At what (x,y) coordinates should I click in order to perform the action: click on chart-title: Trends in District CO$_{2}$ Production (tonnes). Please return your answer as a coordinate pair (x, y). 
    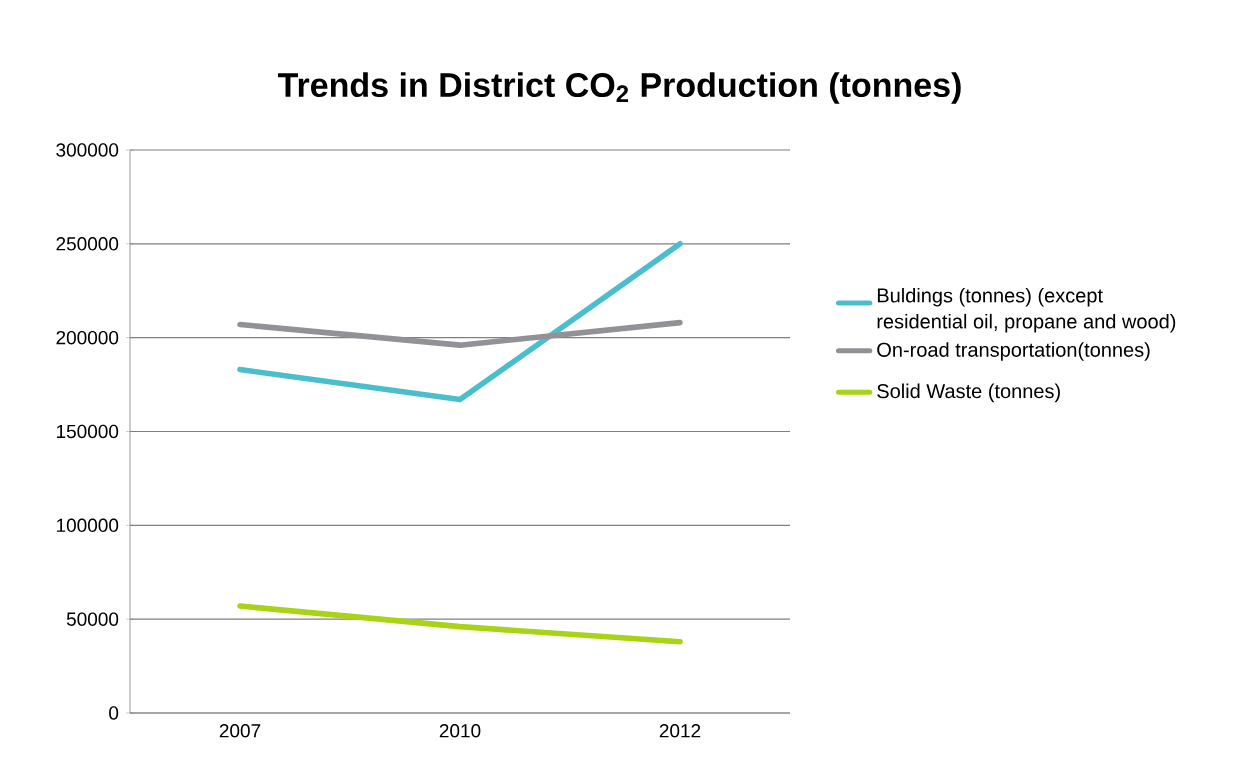
    Looking at the image, I should click on (619, 88).